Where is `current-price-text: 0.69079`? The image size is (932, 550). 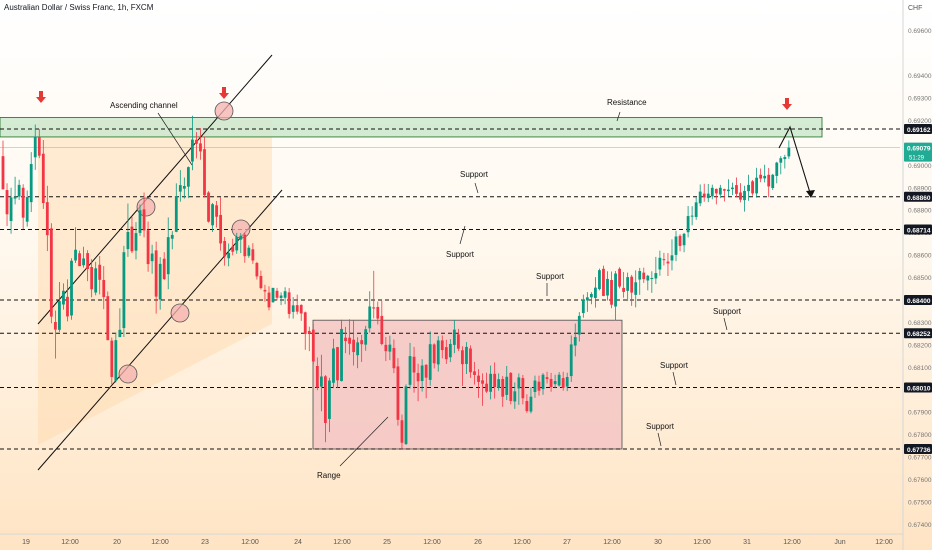
current-price-text: 0.69079 is located at coordinates (919, 149).